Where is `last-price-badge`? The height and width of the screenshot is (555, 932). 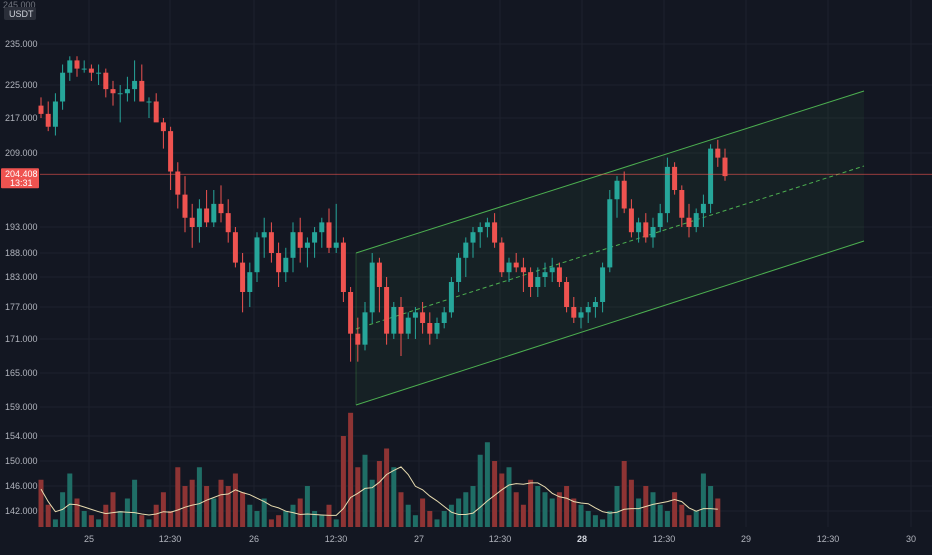 last-price-badge is located at coordinates (20, 178).